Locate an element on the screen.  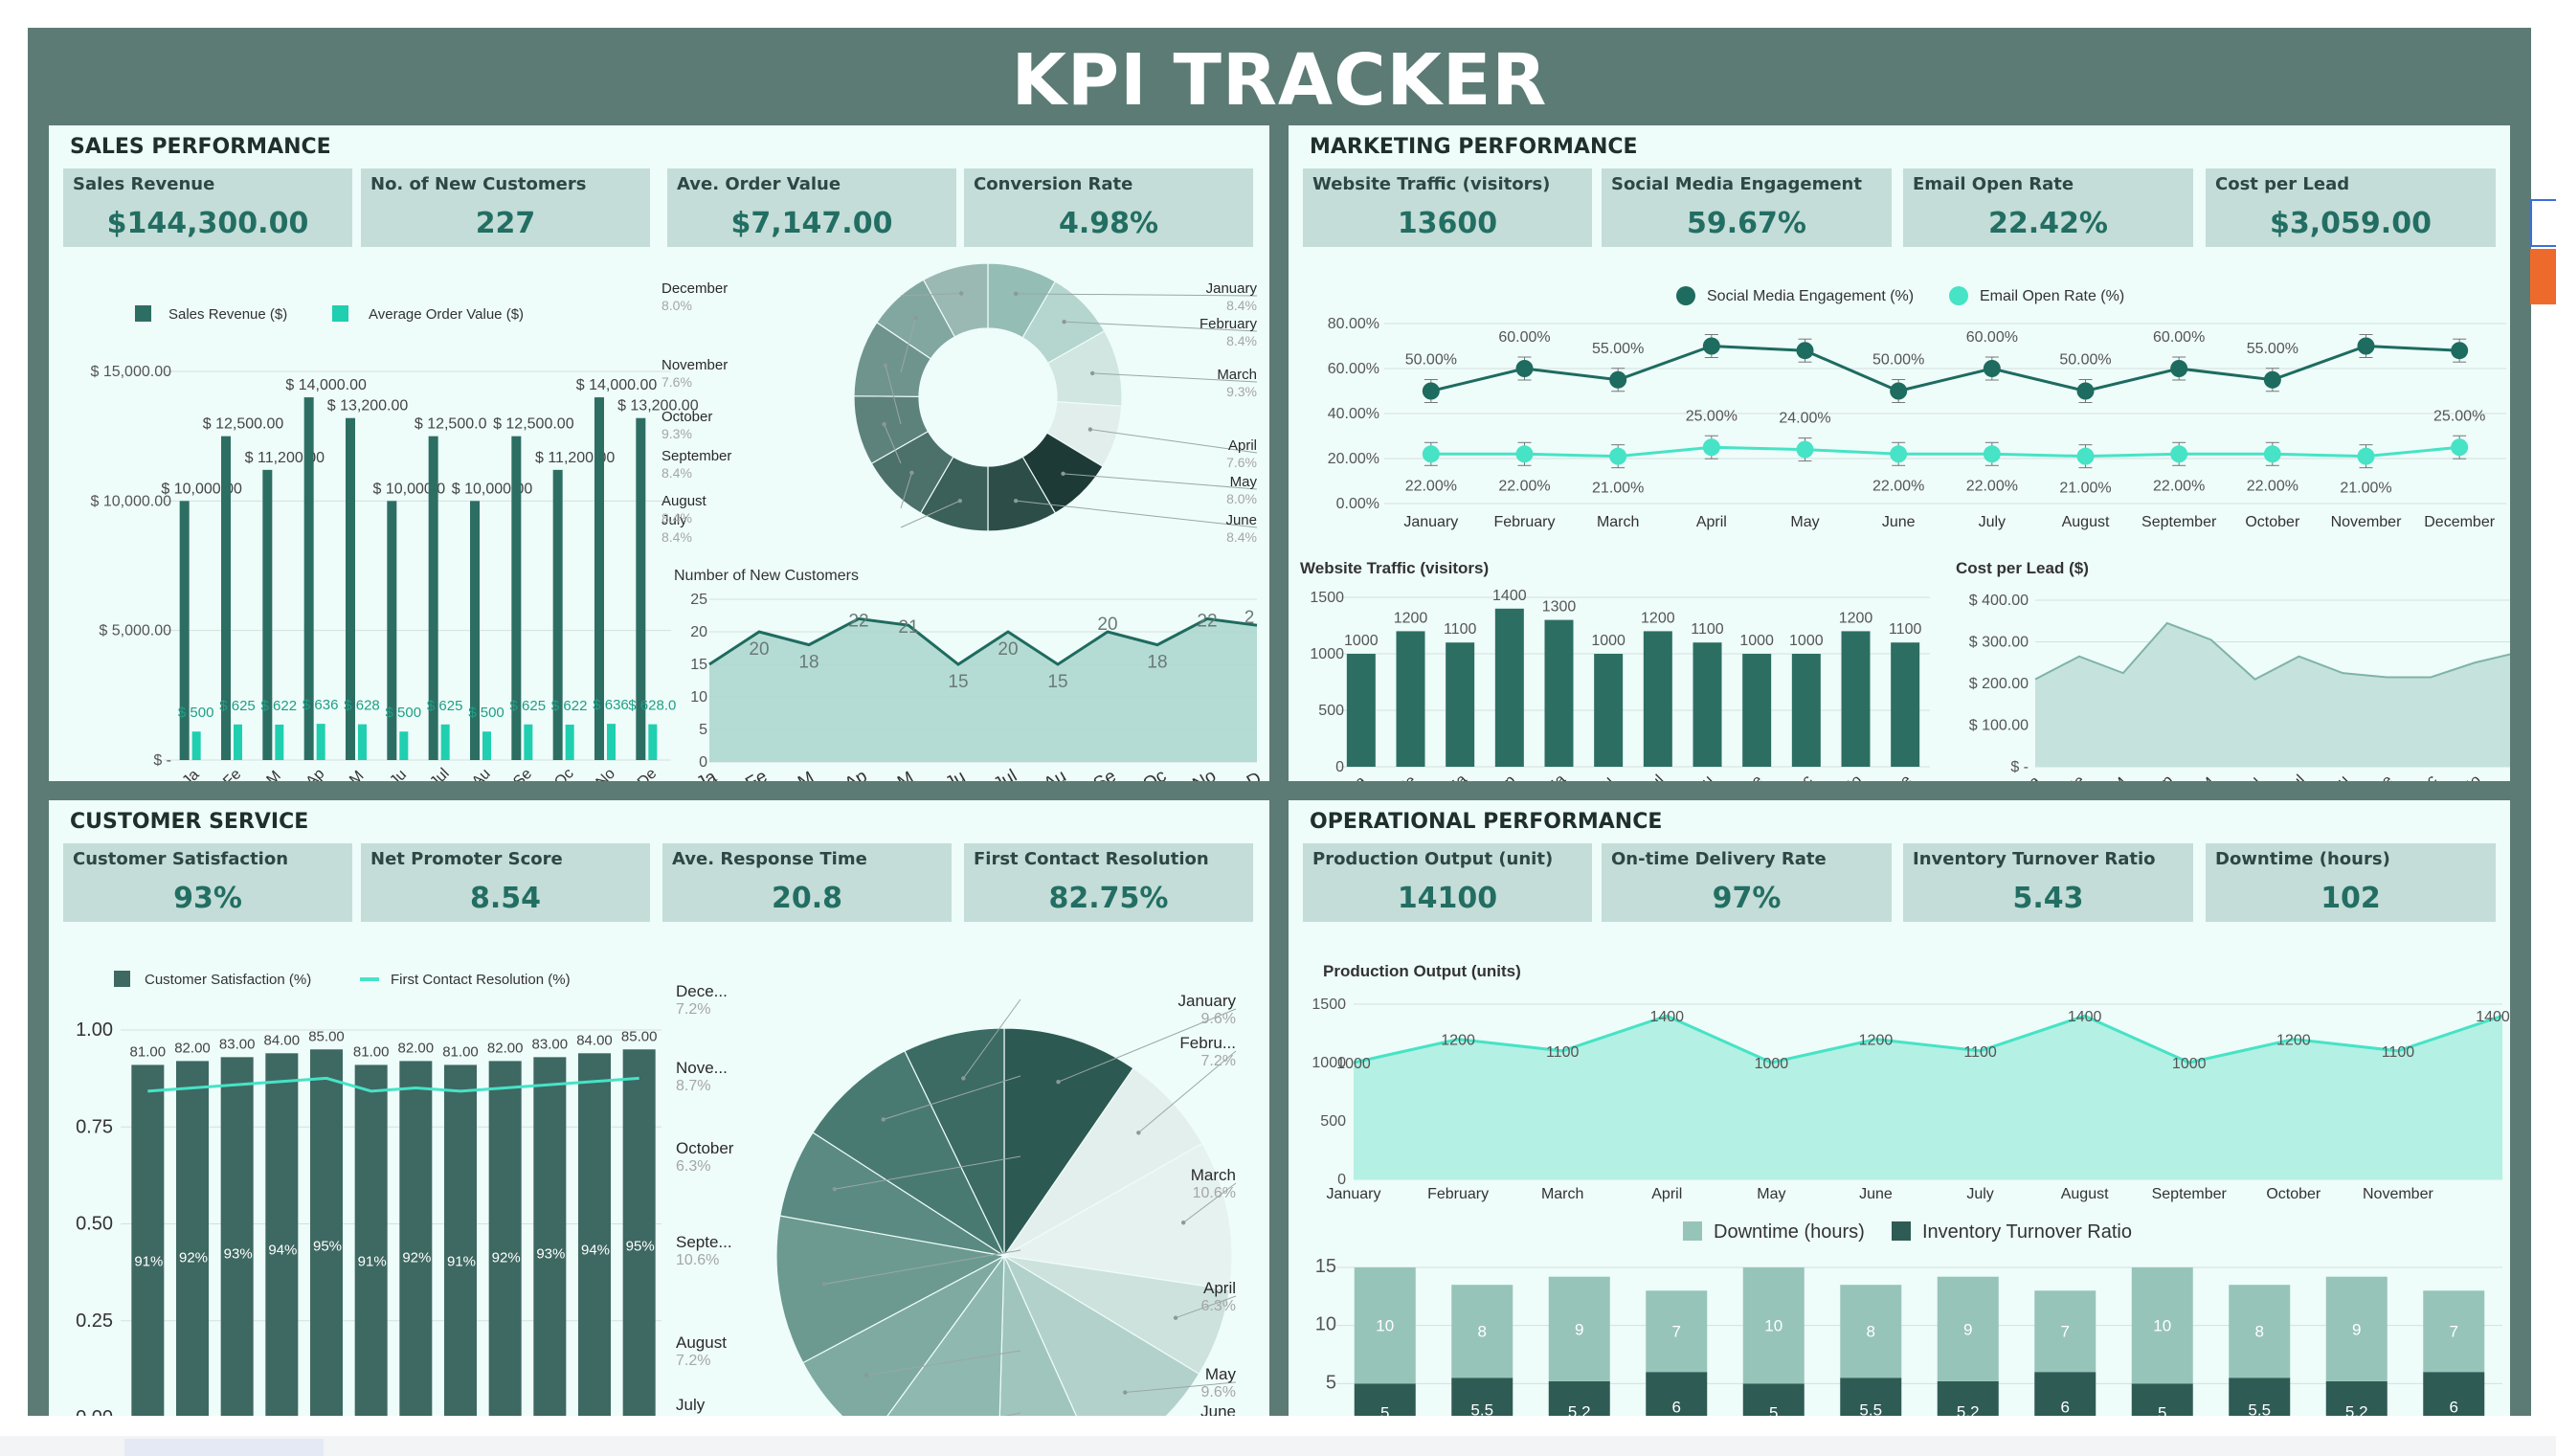
x-tick-label: M is located at coordinates (906, 775).